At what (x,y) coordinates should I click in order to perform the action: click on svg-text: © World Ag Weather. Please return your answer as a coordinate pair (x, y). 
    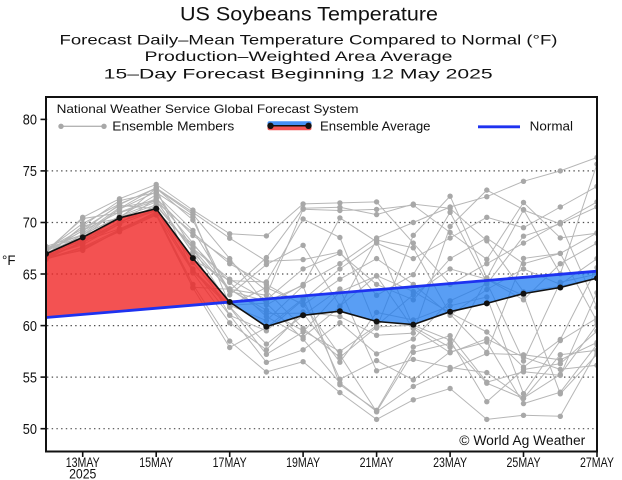
    Looking at the image, I should click on (522, 440).